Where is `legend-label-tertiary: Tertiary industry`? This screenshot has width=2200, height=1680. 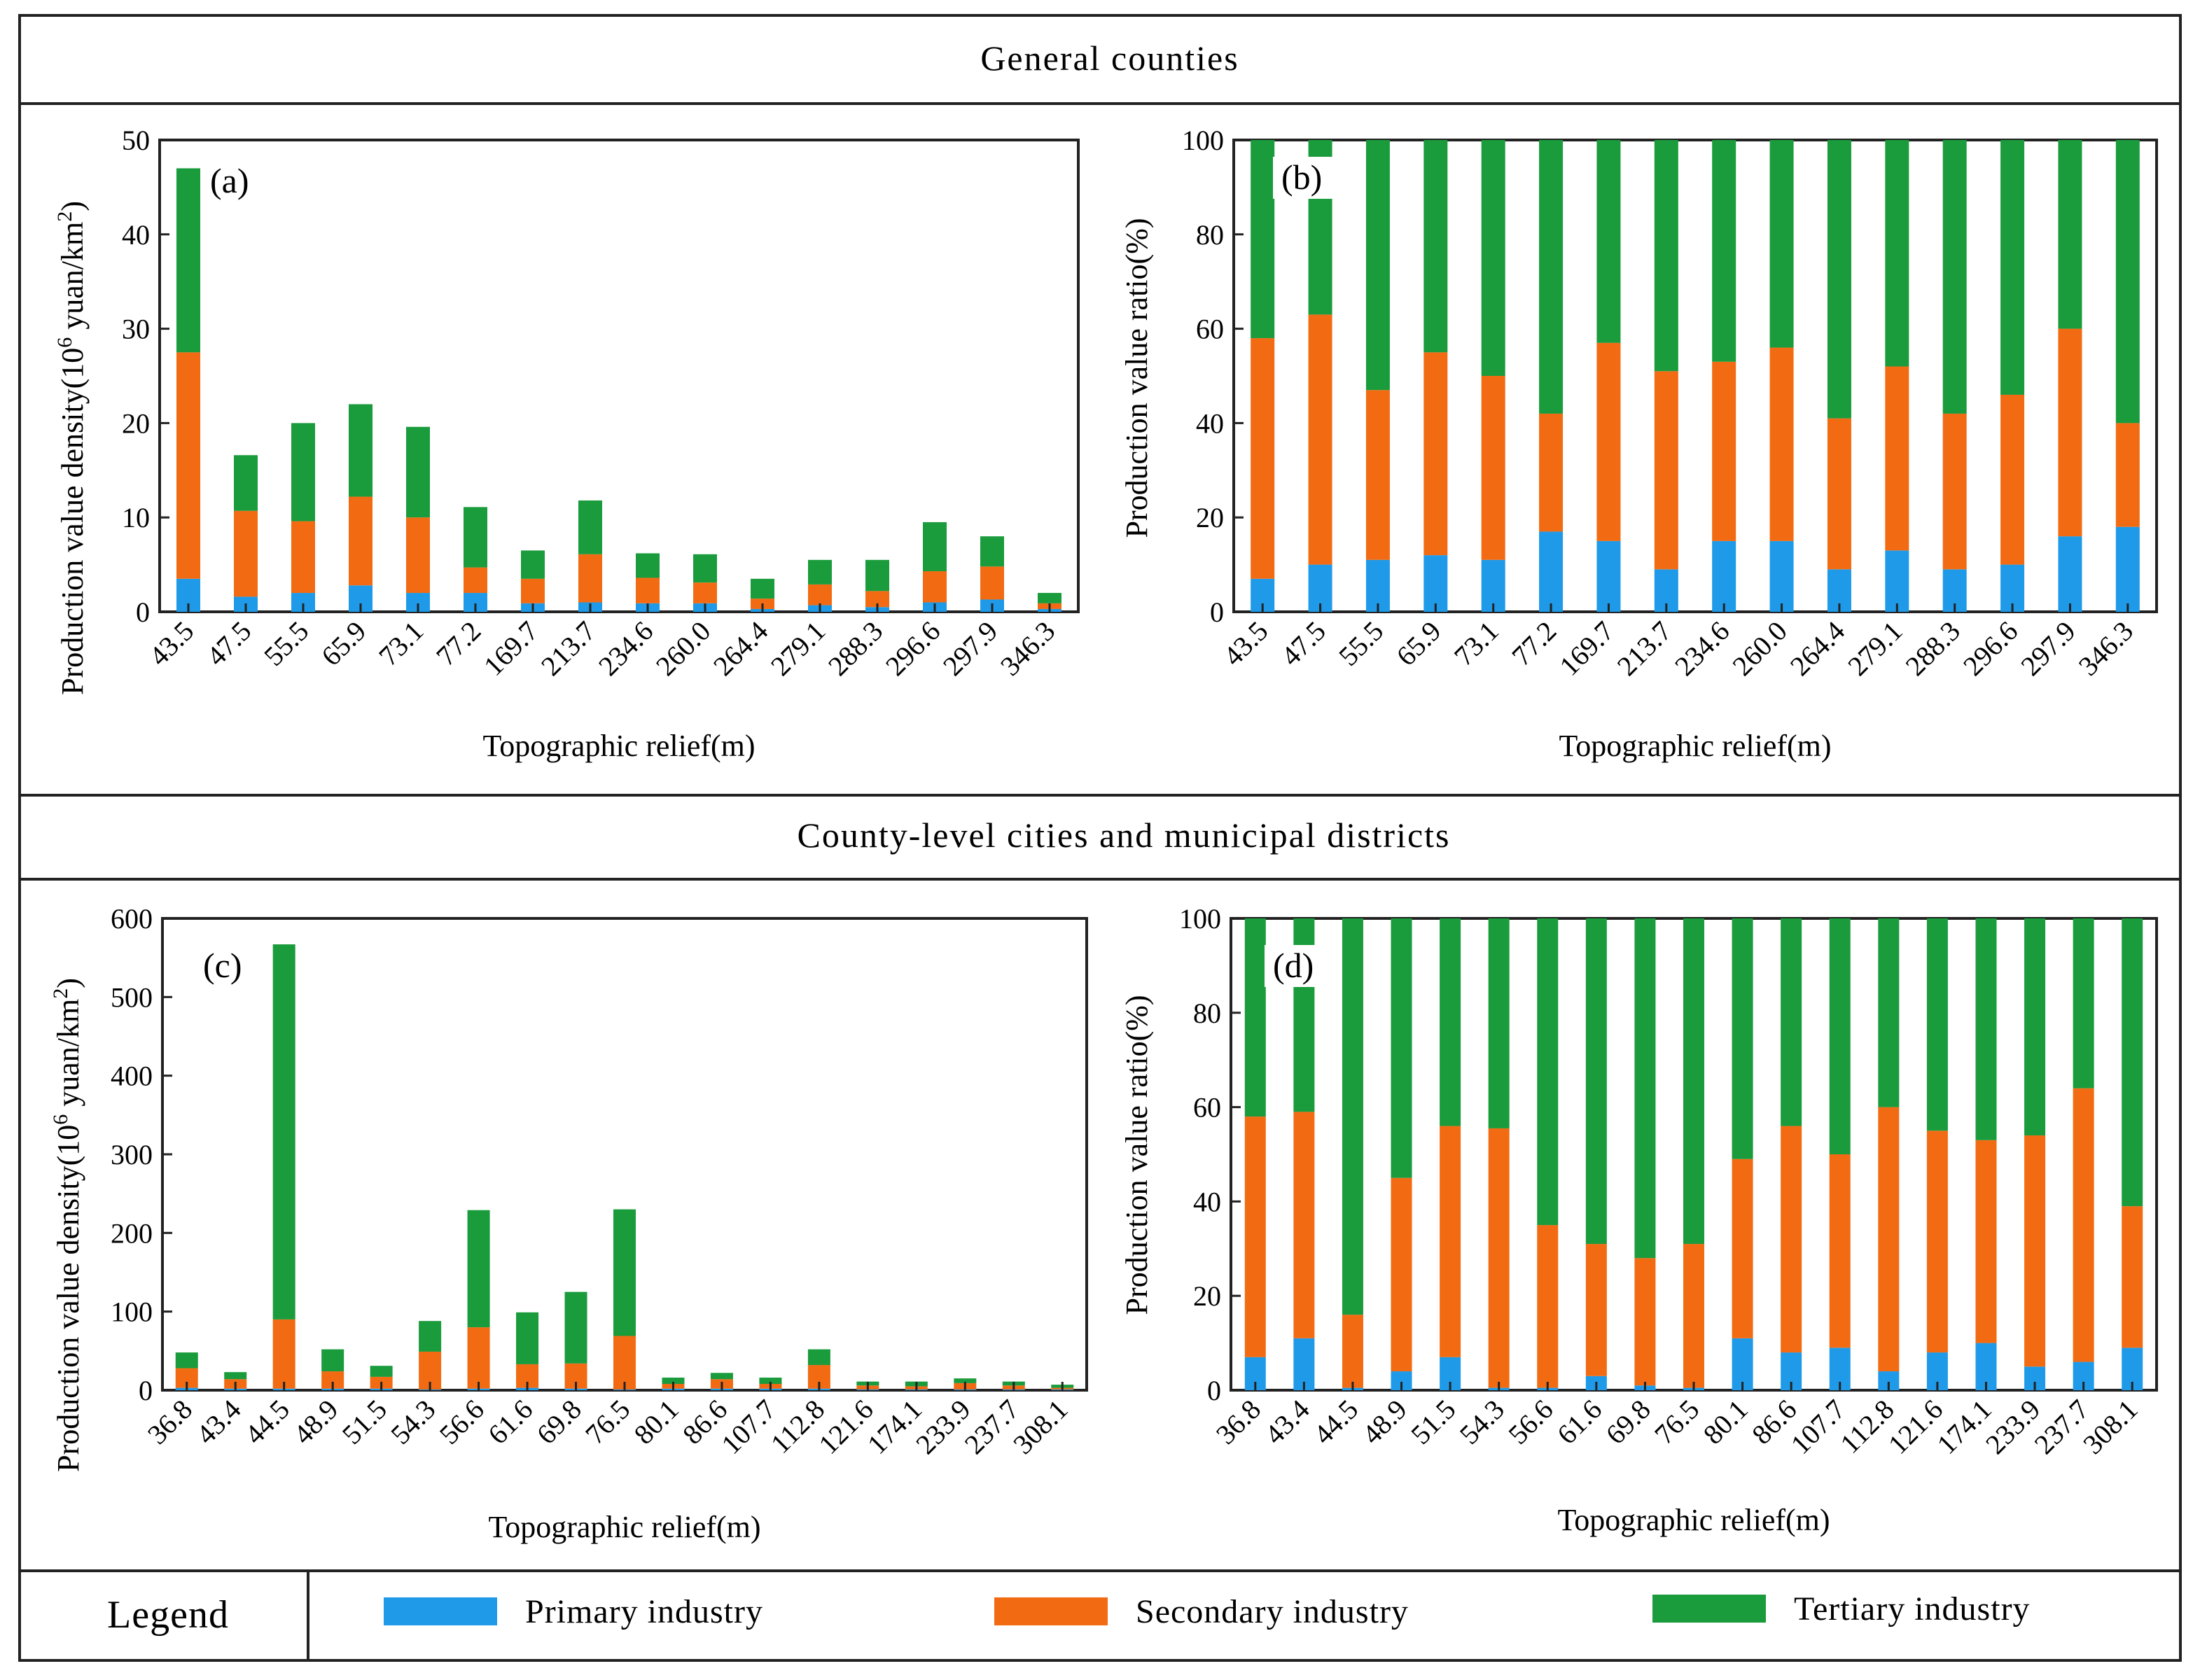 legend-label-tertiary: Tertiary industry is located at coordinates (1912, 1609).